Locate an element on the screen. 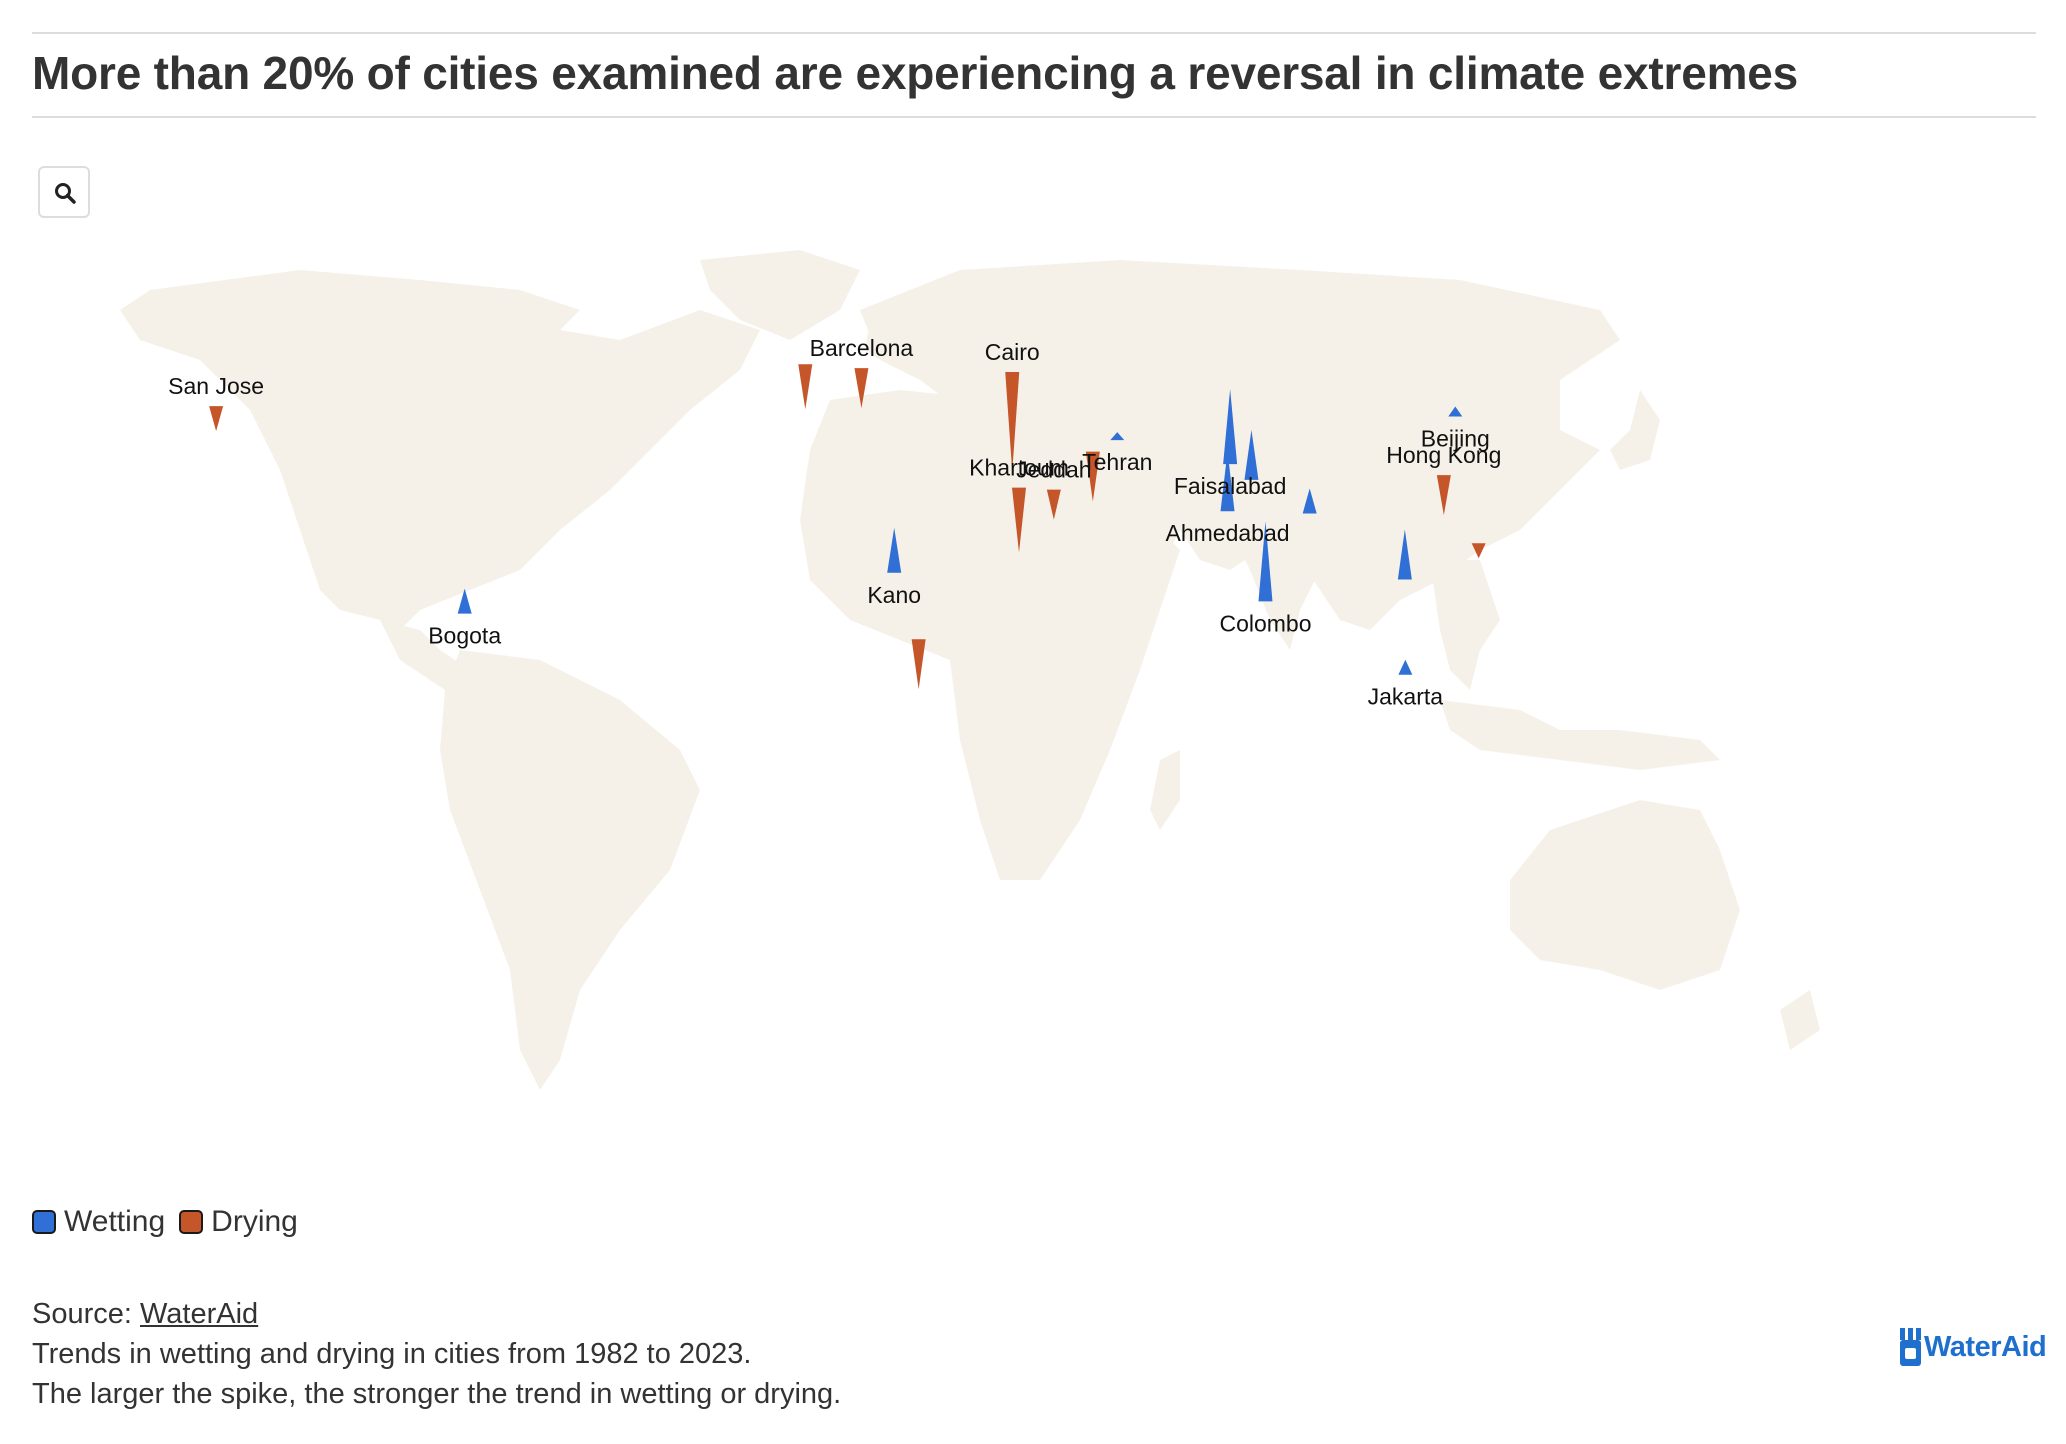 This screenshot has width=2066, height=1444. australia-land is located at coordinates (1625, 895).